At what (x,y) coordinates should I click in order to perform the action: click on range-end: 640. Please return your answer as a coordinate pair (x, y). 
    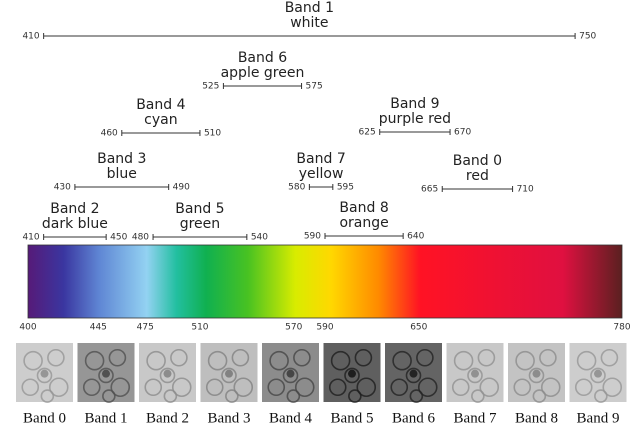
    Looking at the image, I should click on (415, 237).